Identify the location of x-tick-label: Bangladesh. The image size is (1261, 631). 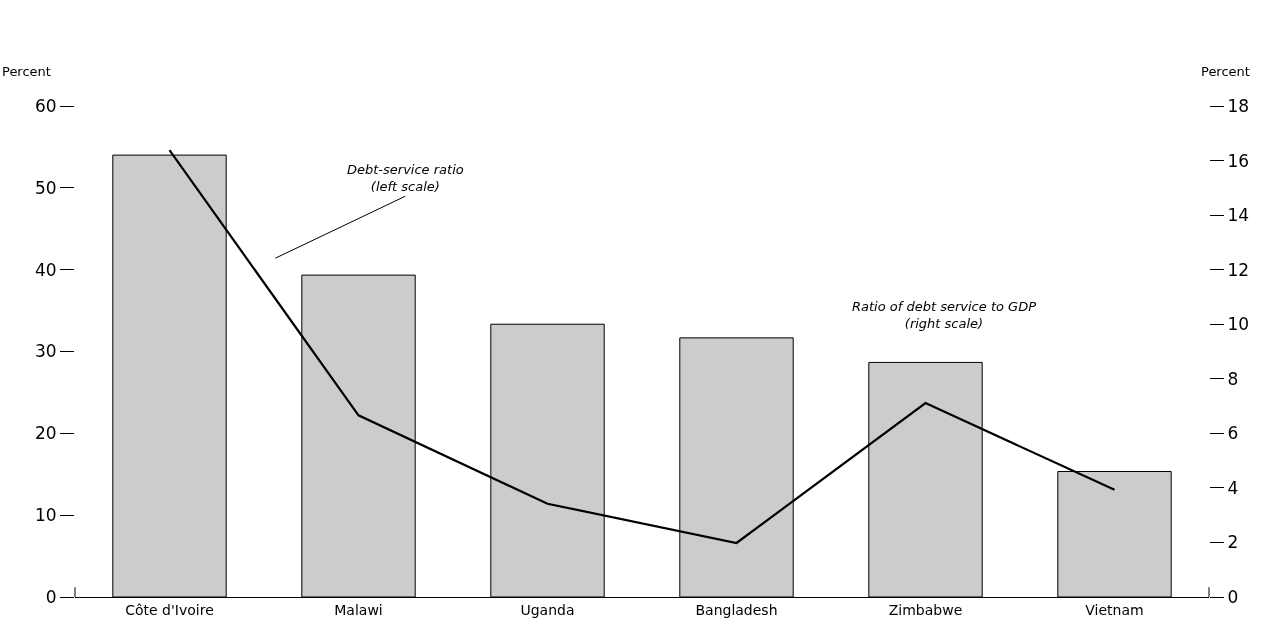
(736, 609).